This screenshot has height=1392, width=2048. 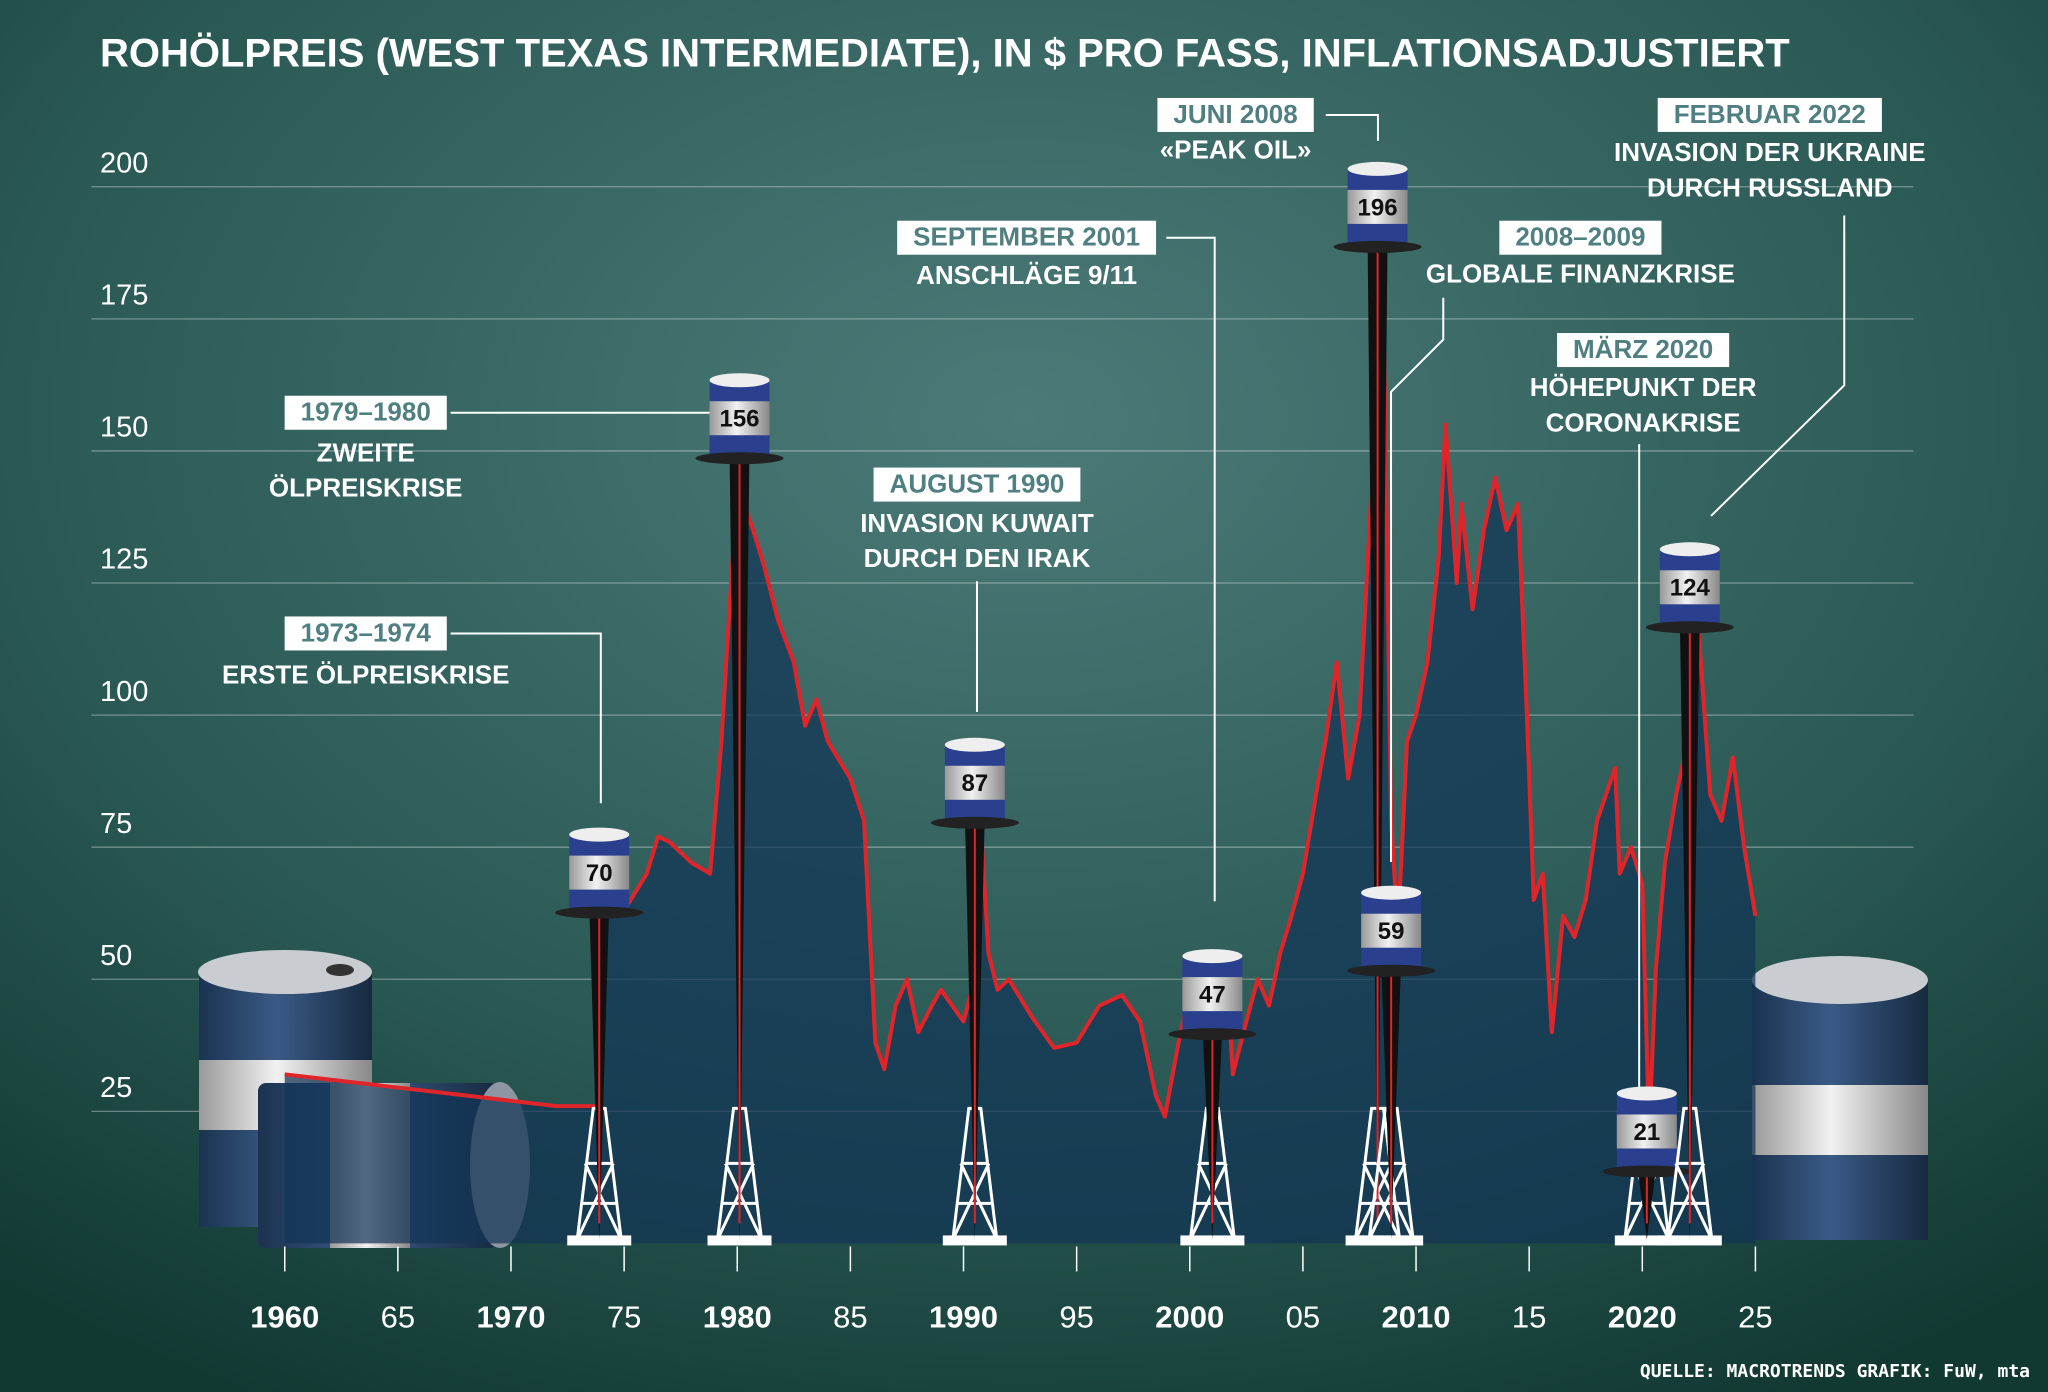 I want to click on barrel: 21, so click(x=1646, y=1132).